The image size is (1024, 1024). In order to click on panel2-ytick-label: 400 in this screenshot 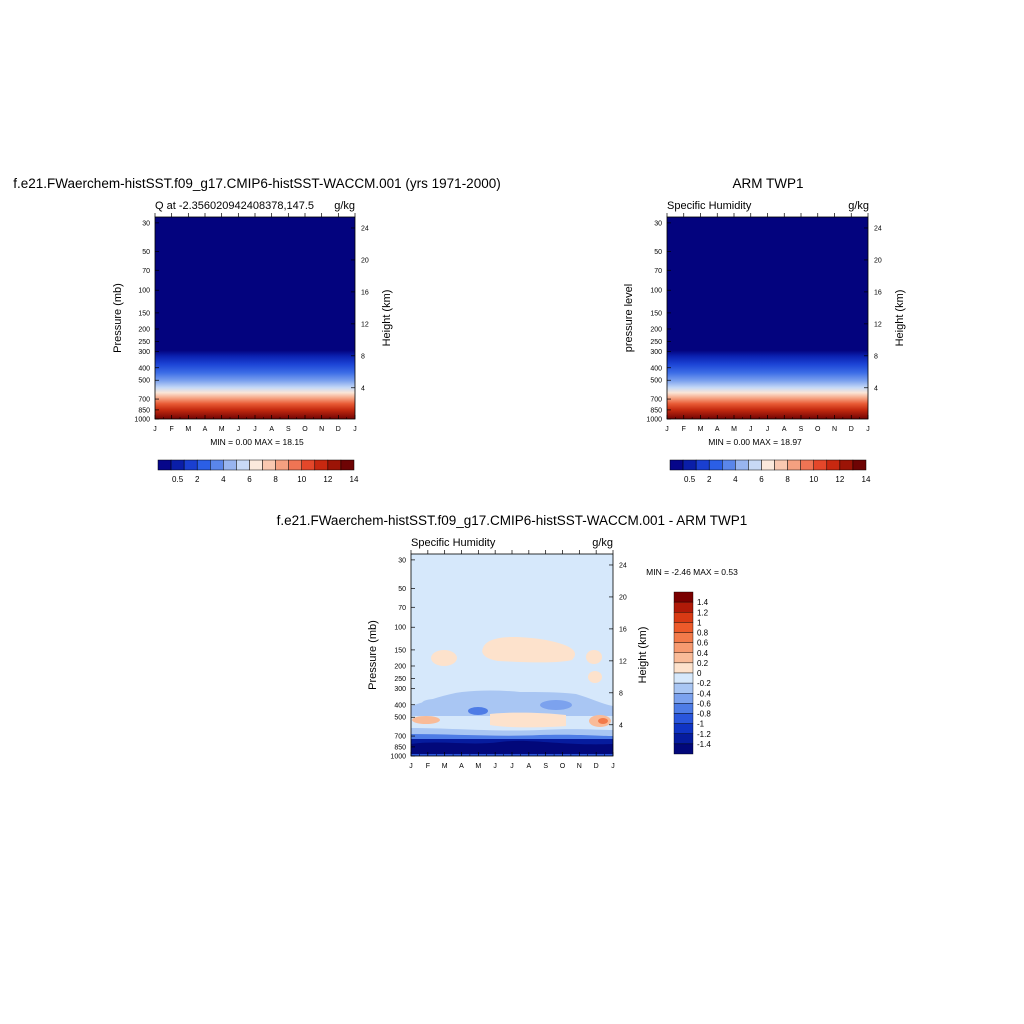, I will do `click(656, 368)`.